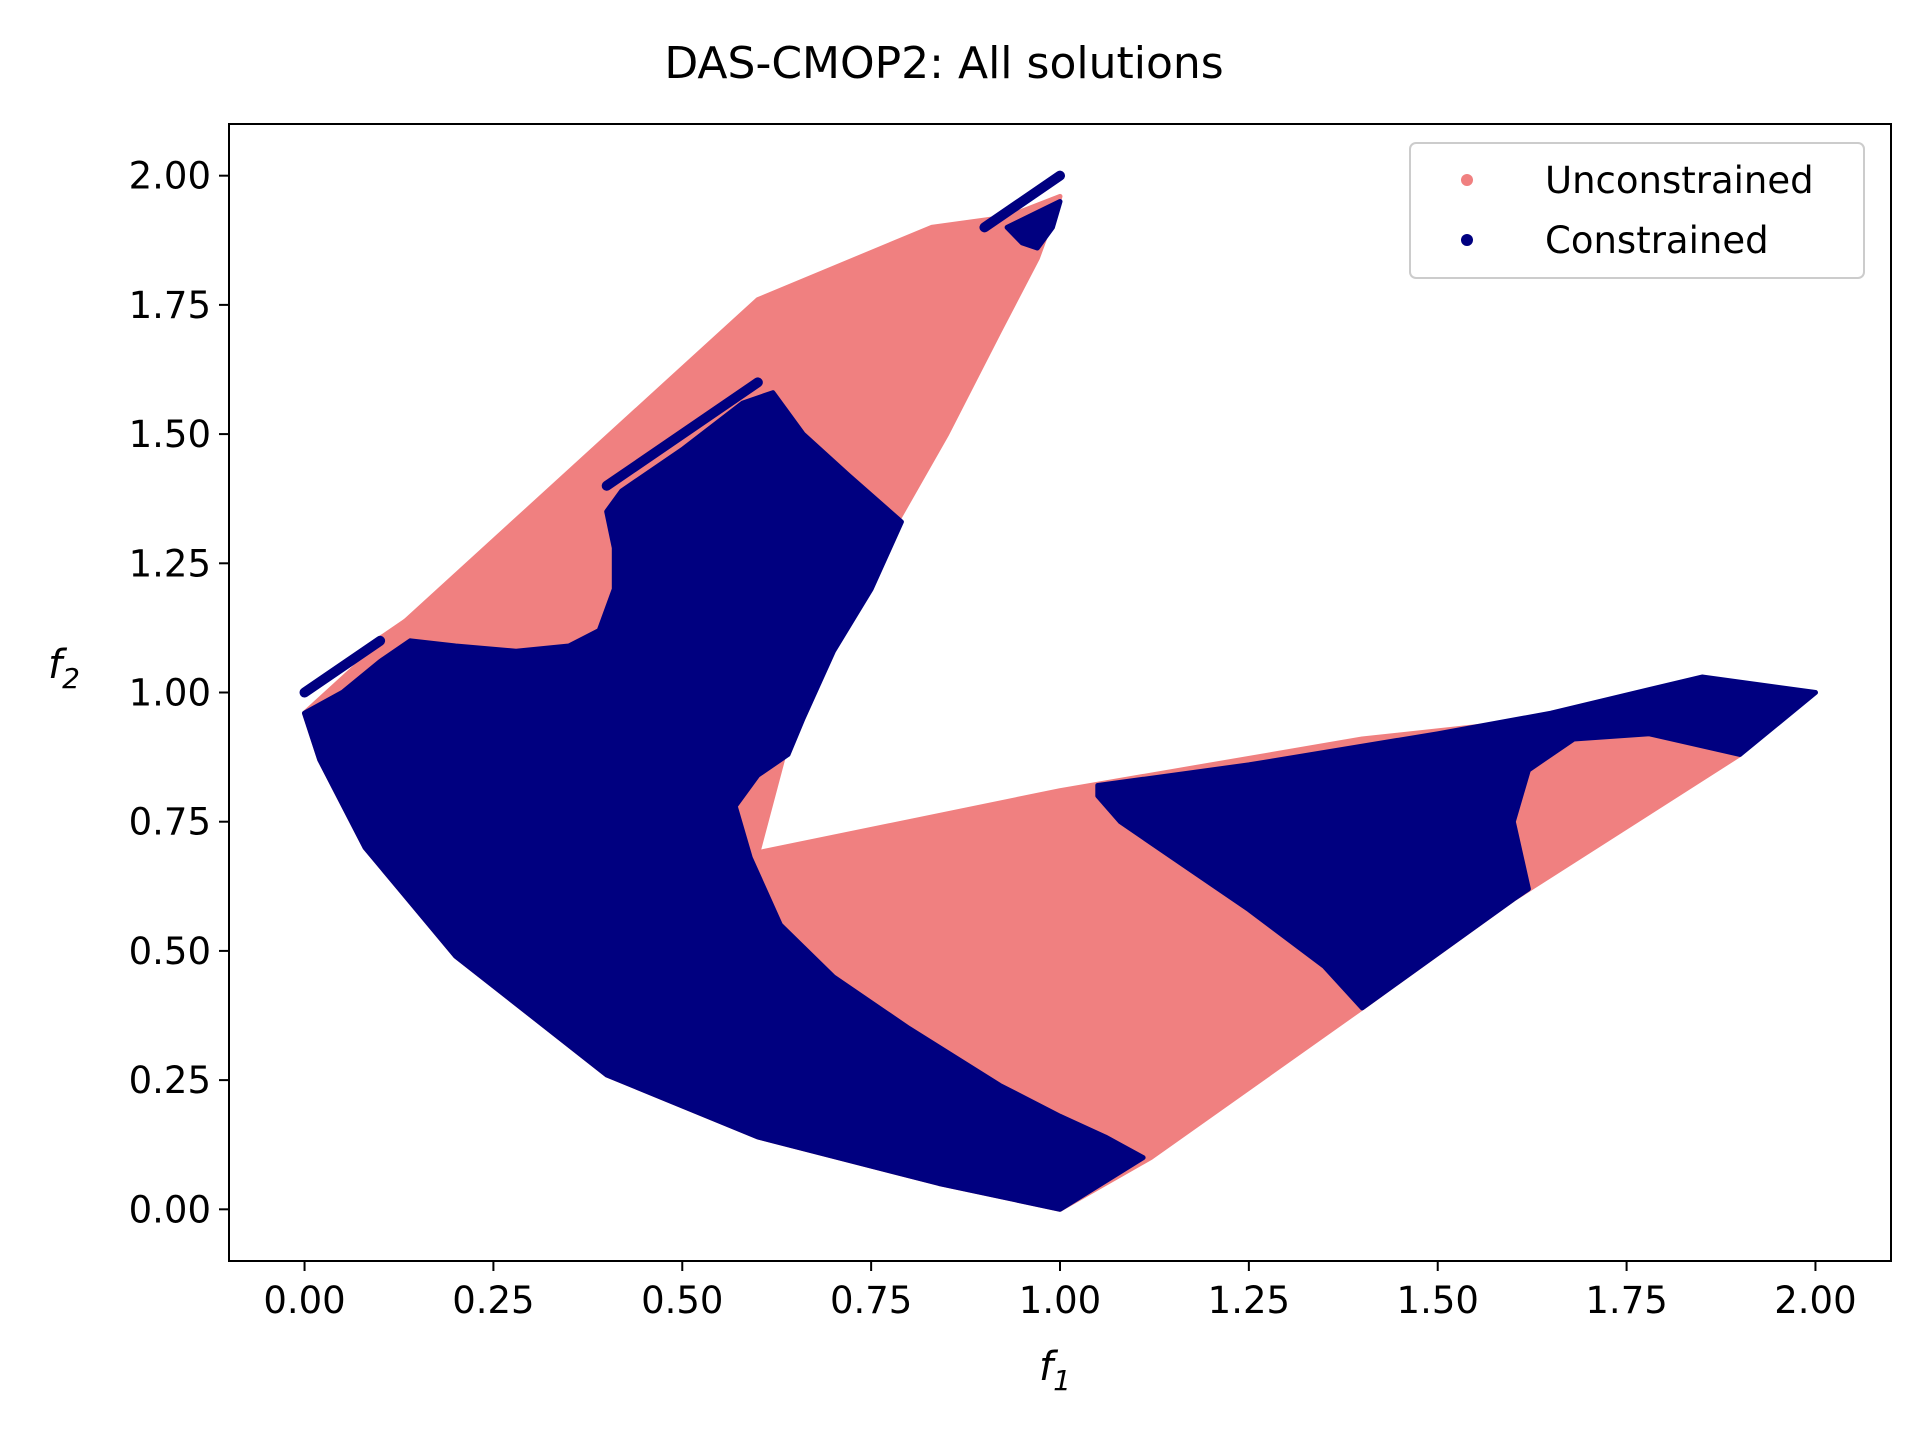 The image size is (1920, 1444). I want to click on x-tick-label-0: 0.00, so click(304, 1300).